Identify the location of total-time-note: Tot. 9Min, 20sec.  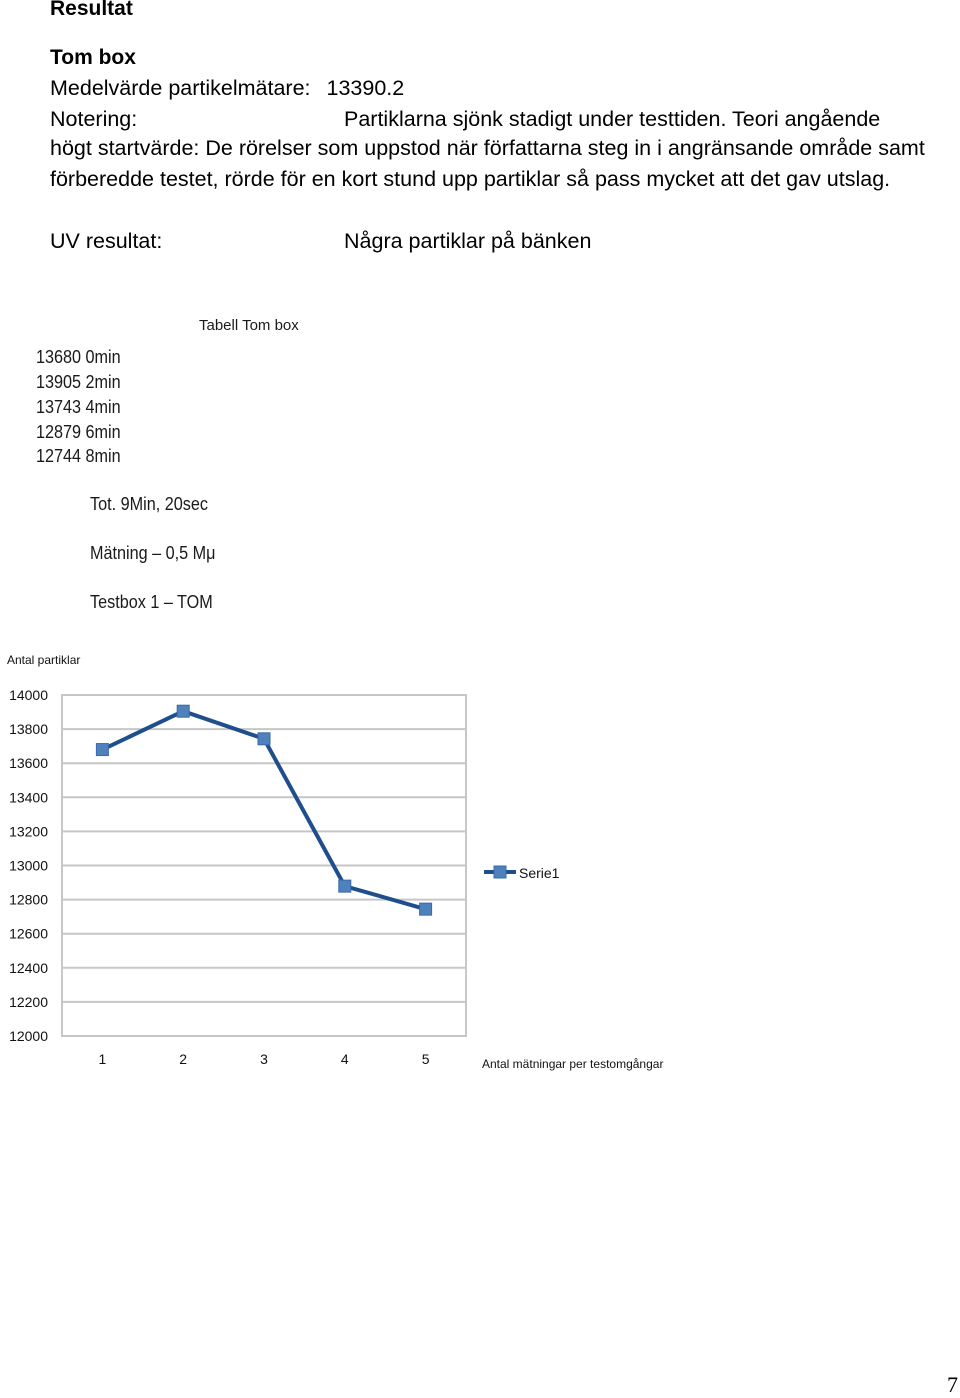
(149, 504).